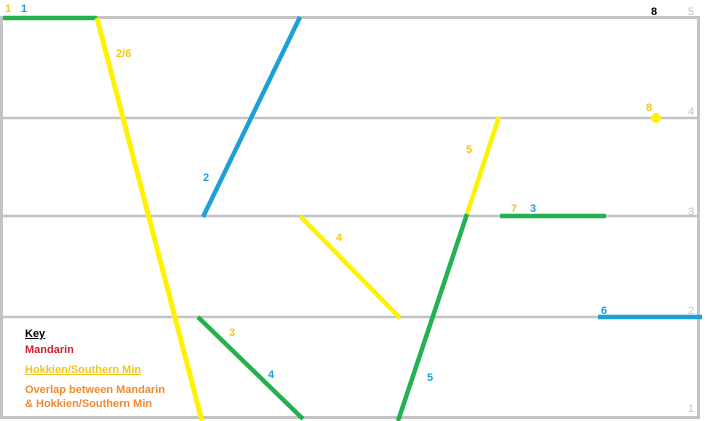  What do you see at coordinates (654, 12) in the screenshot?
I see `label-8-black: 8` at bounding box center [654, 12].